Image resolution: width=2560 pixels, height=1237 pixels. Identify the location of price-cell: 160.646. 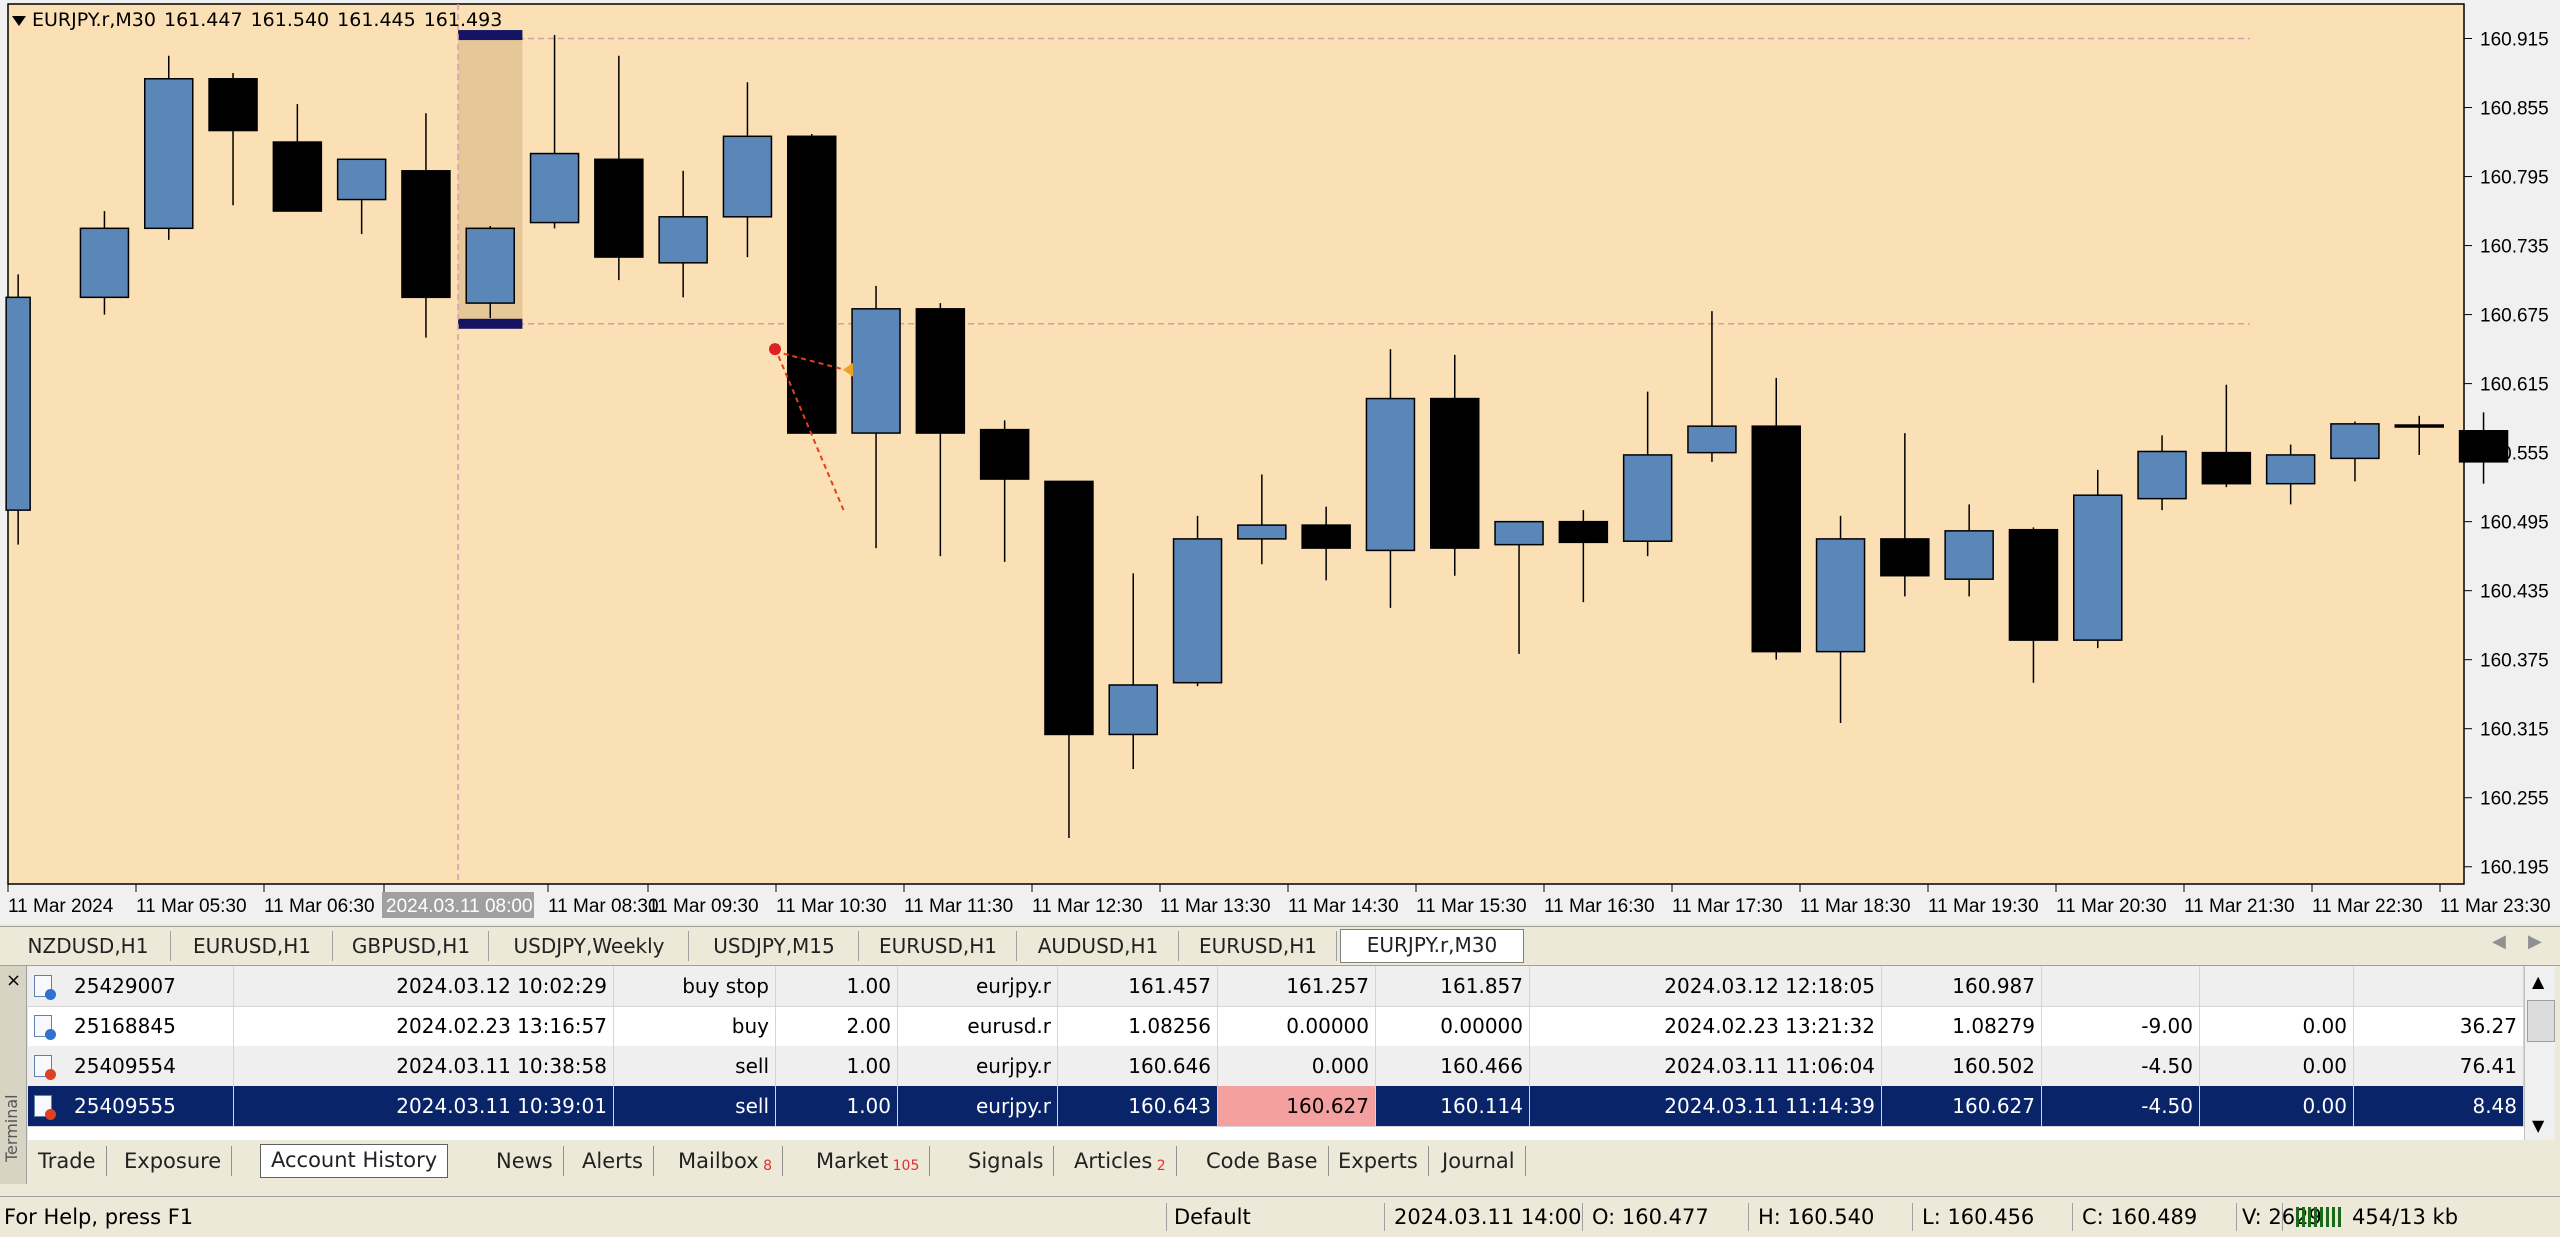
(1138, 1066).